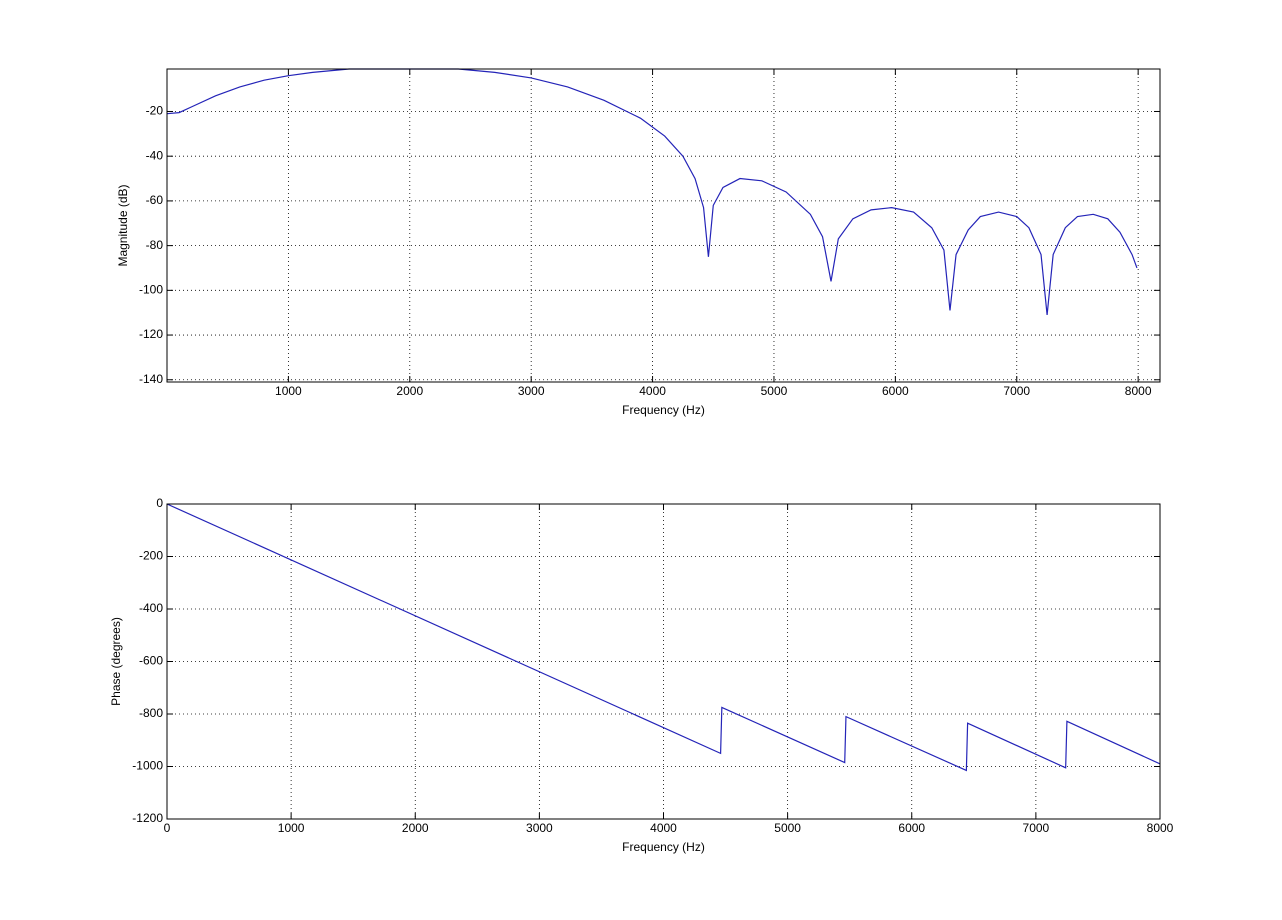  What do you see at coordinates (167, 828) in the screenshot?
I see `x-tick-label: 0` at bounding box center [167, 828].